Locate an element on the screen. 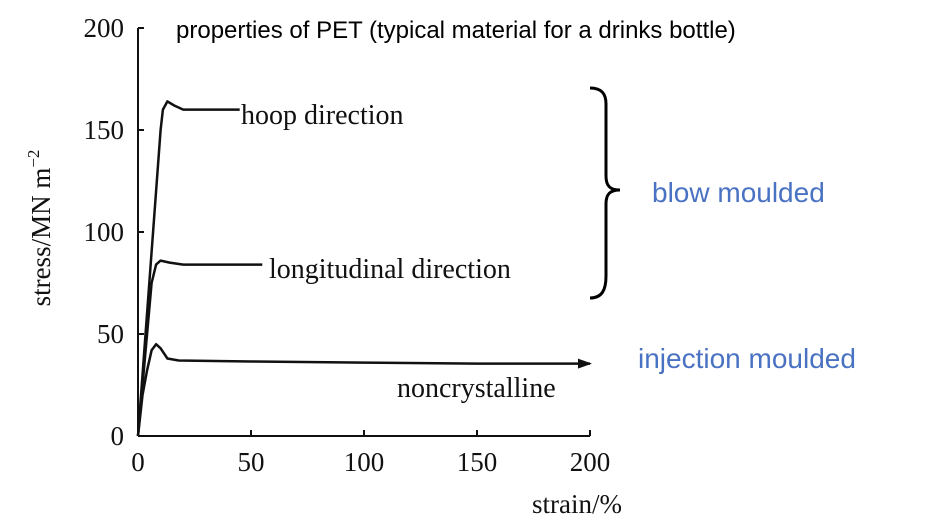 The height and width of the screenshot is (523, 927). series-line-hoop-direction is located at coordinates (188, 268).